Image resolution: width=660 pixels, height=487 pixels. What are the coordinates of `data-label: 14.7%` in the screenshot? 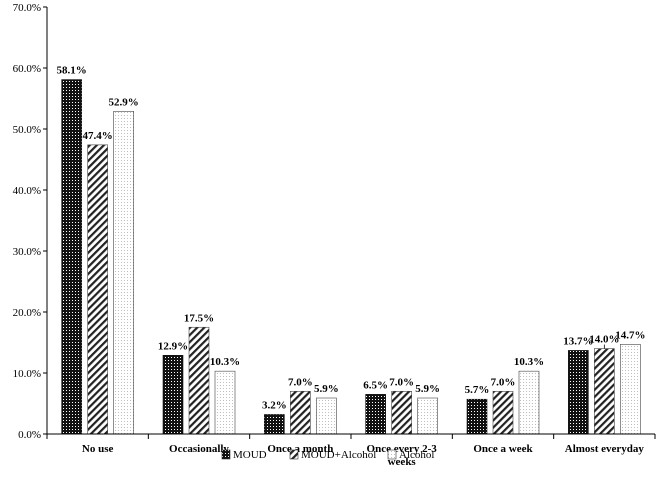 It's located at (630, 335).